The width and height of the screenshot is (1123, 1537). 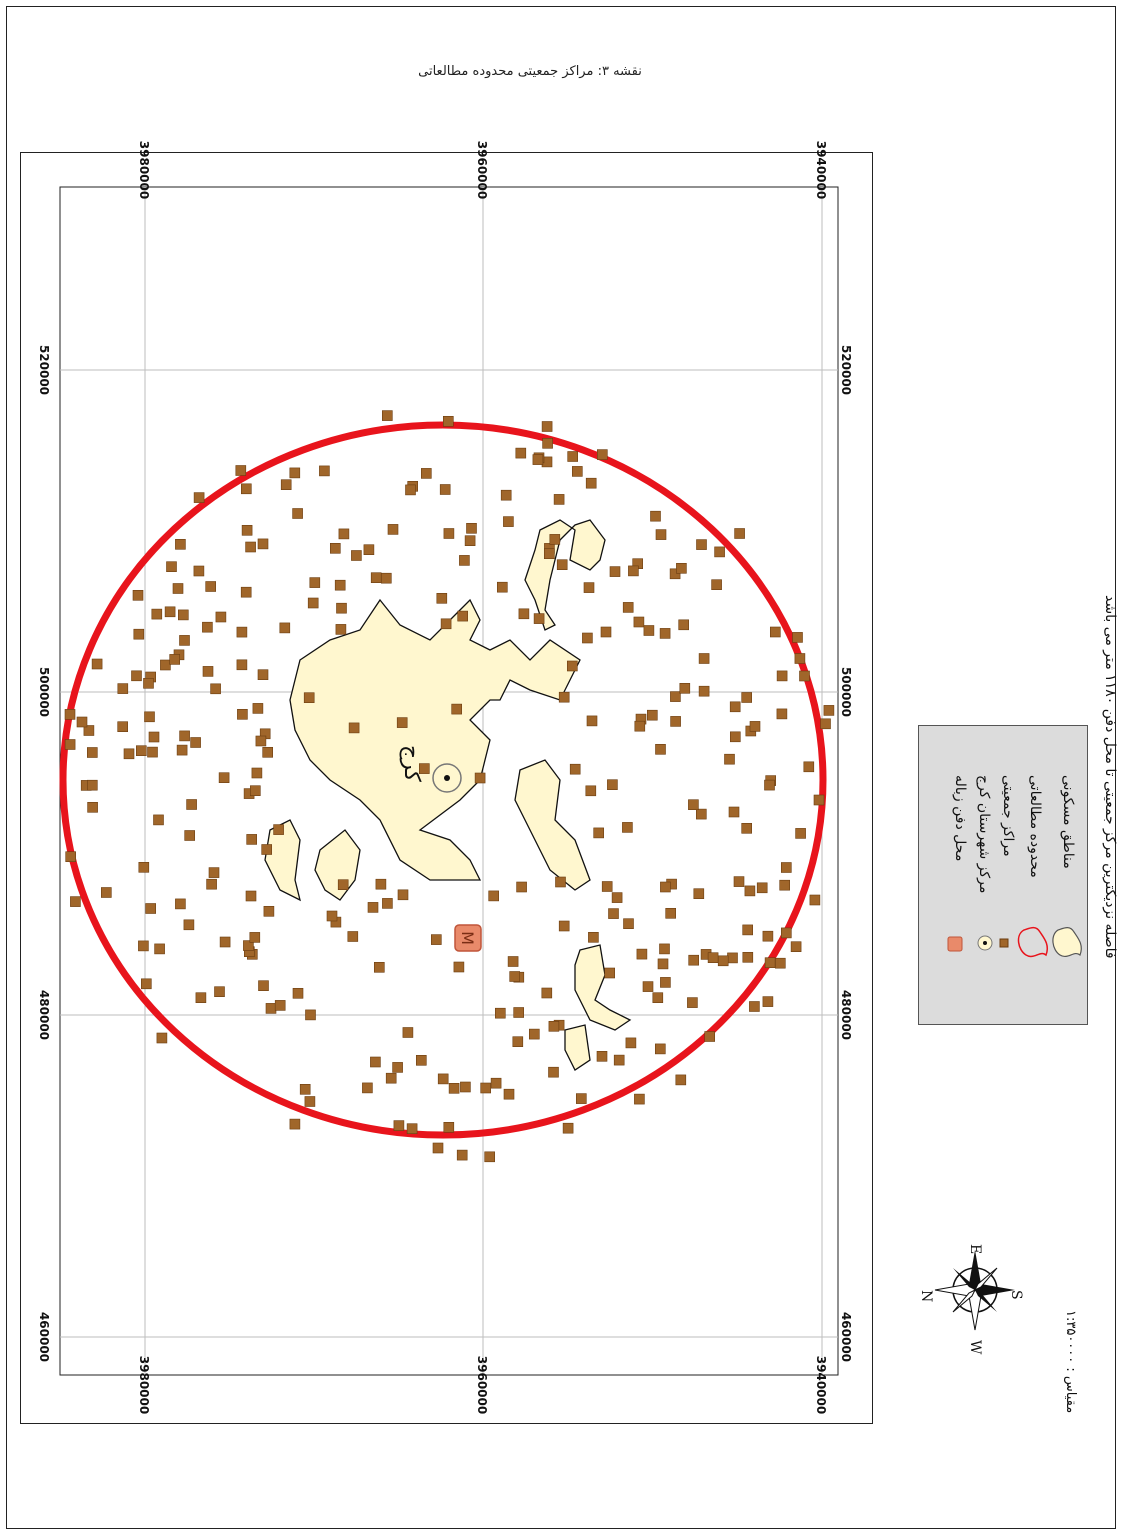 I want to click on city-label: کرج, so click(x=411, y=763).